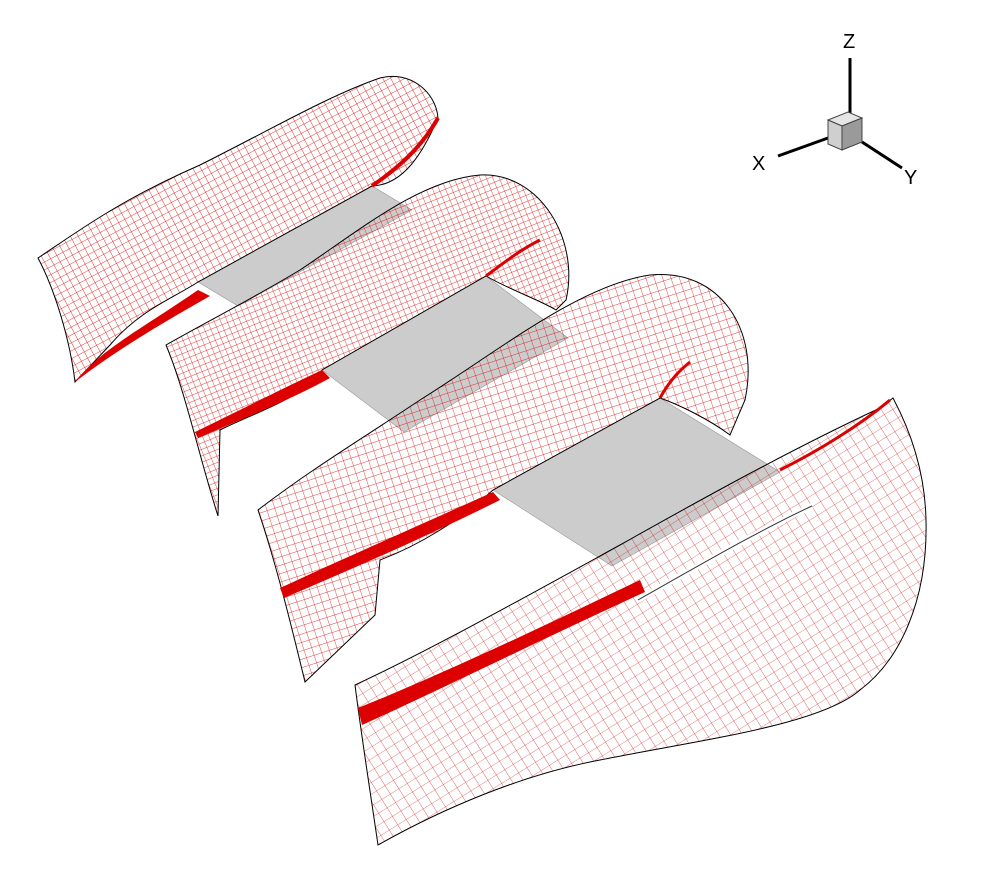  Describe the element at coordinates (513, 258) in the screenshot. I see `mesh-sheet-2-edge` at that location.